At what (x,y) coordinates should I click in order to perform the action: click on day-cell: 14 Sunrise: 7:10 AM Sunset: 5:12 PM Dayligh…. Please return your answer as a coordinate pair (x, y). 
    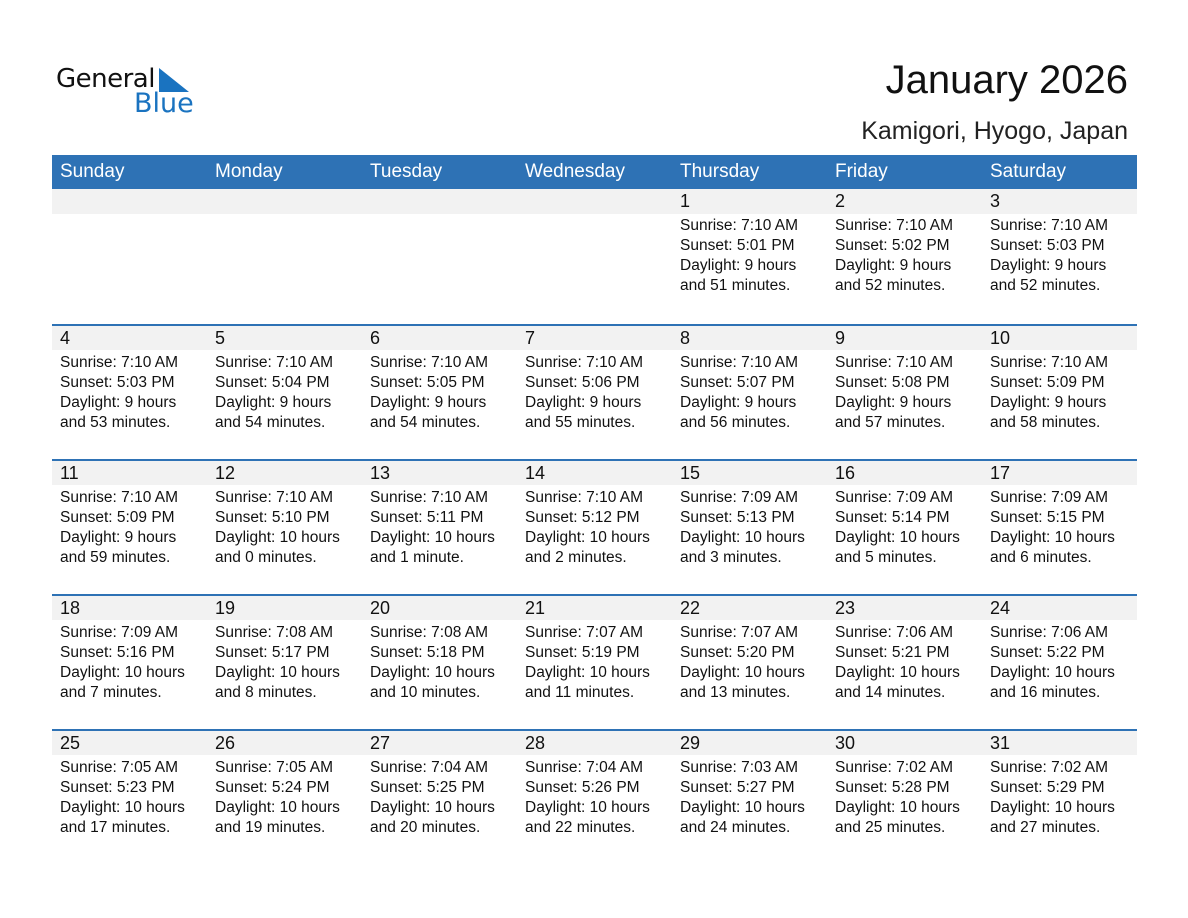
    Looking at the image, I should click on (594, 527).